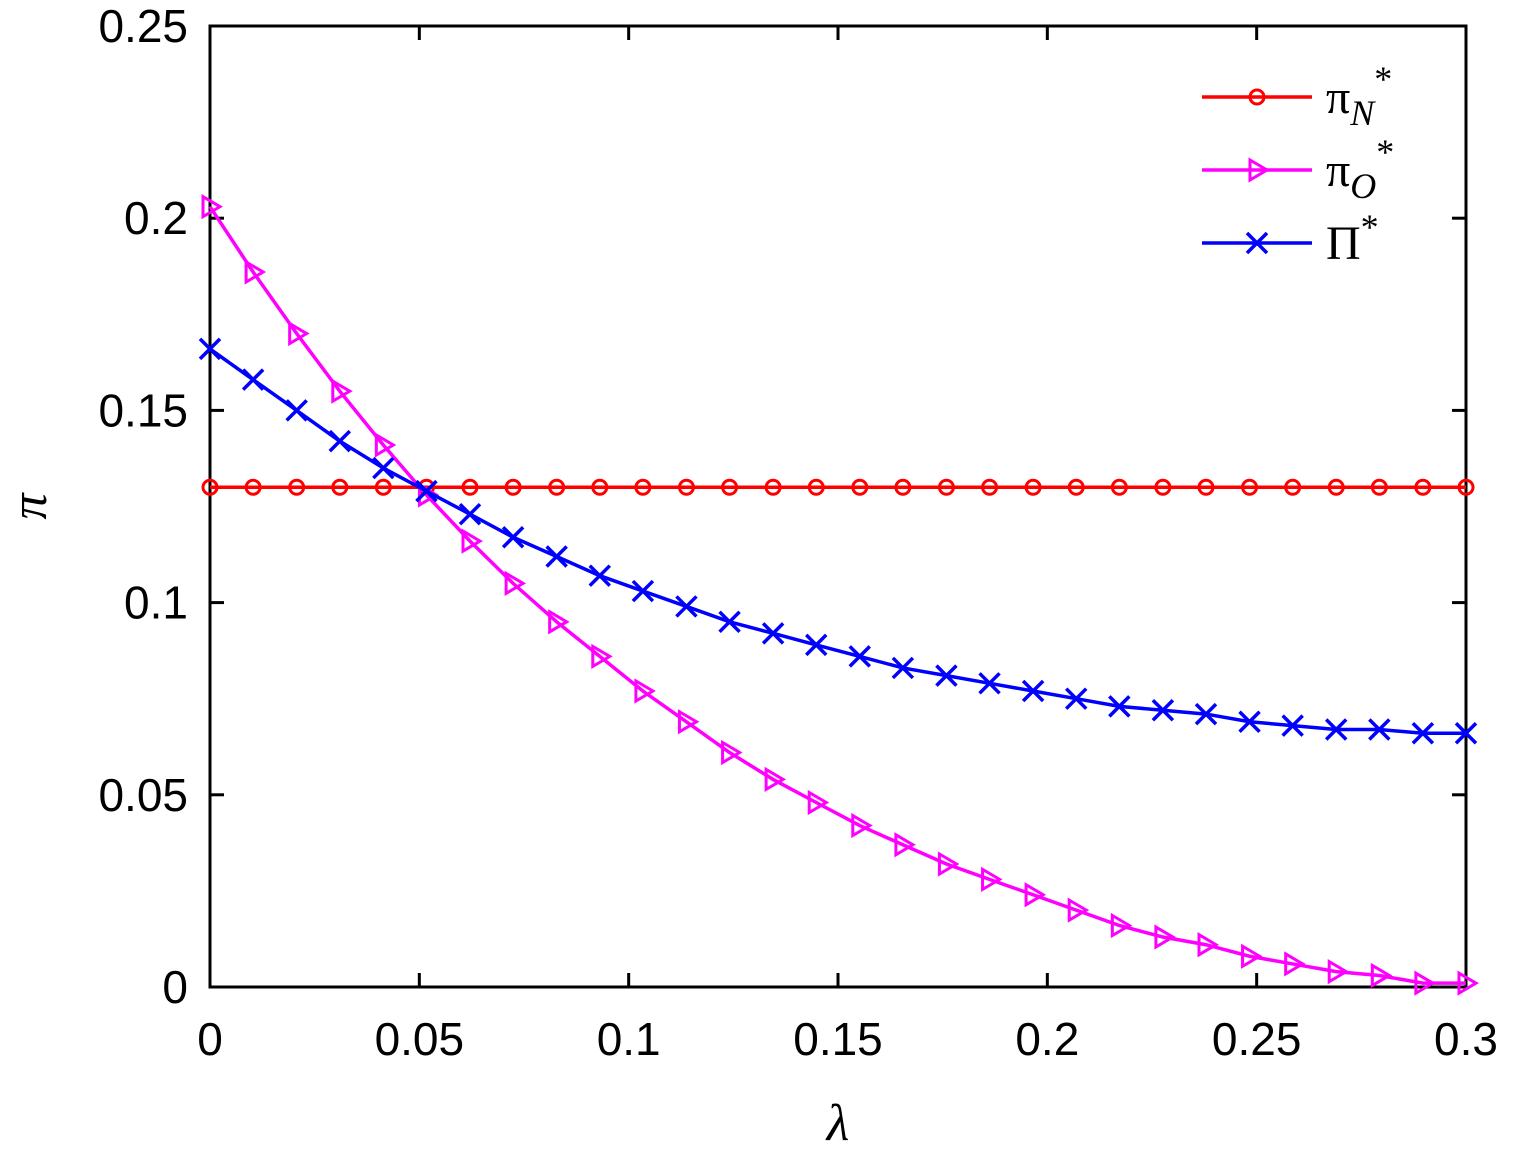  What do you see at coordinates (29, 506) in the screenshot?
I see `y-axis-label: π` at bounding box center [29, 506].